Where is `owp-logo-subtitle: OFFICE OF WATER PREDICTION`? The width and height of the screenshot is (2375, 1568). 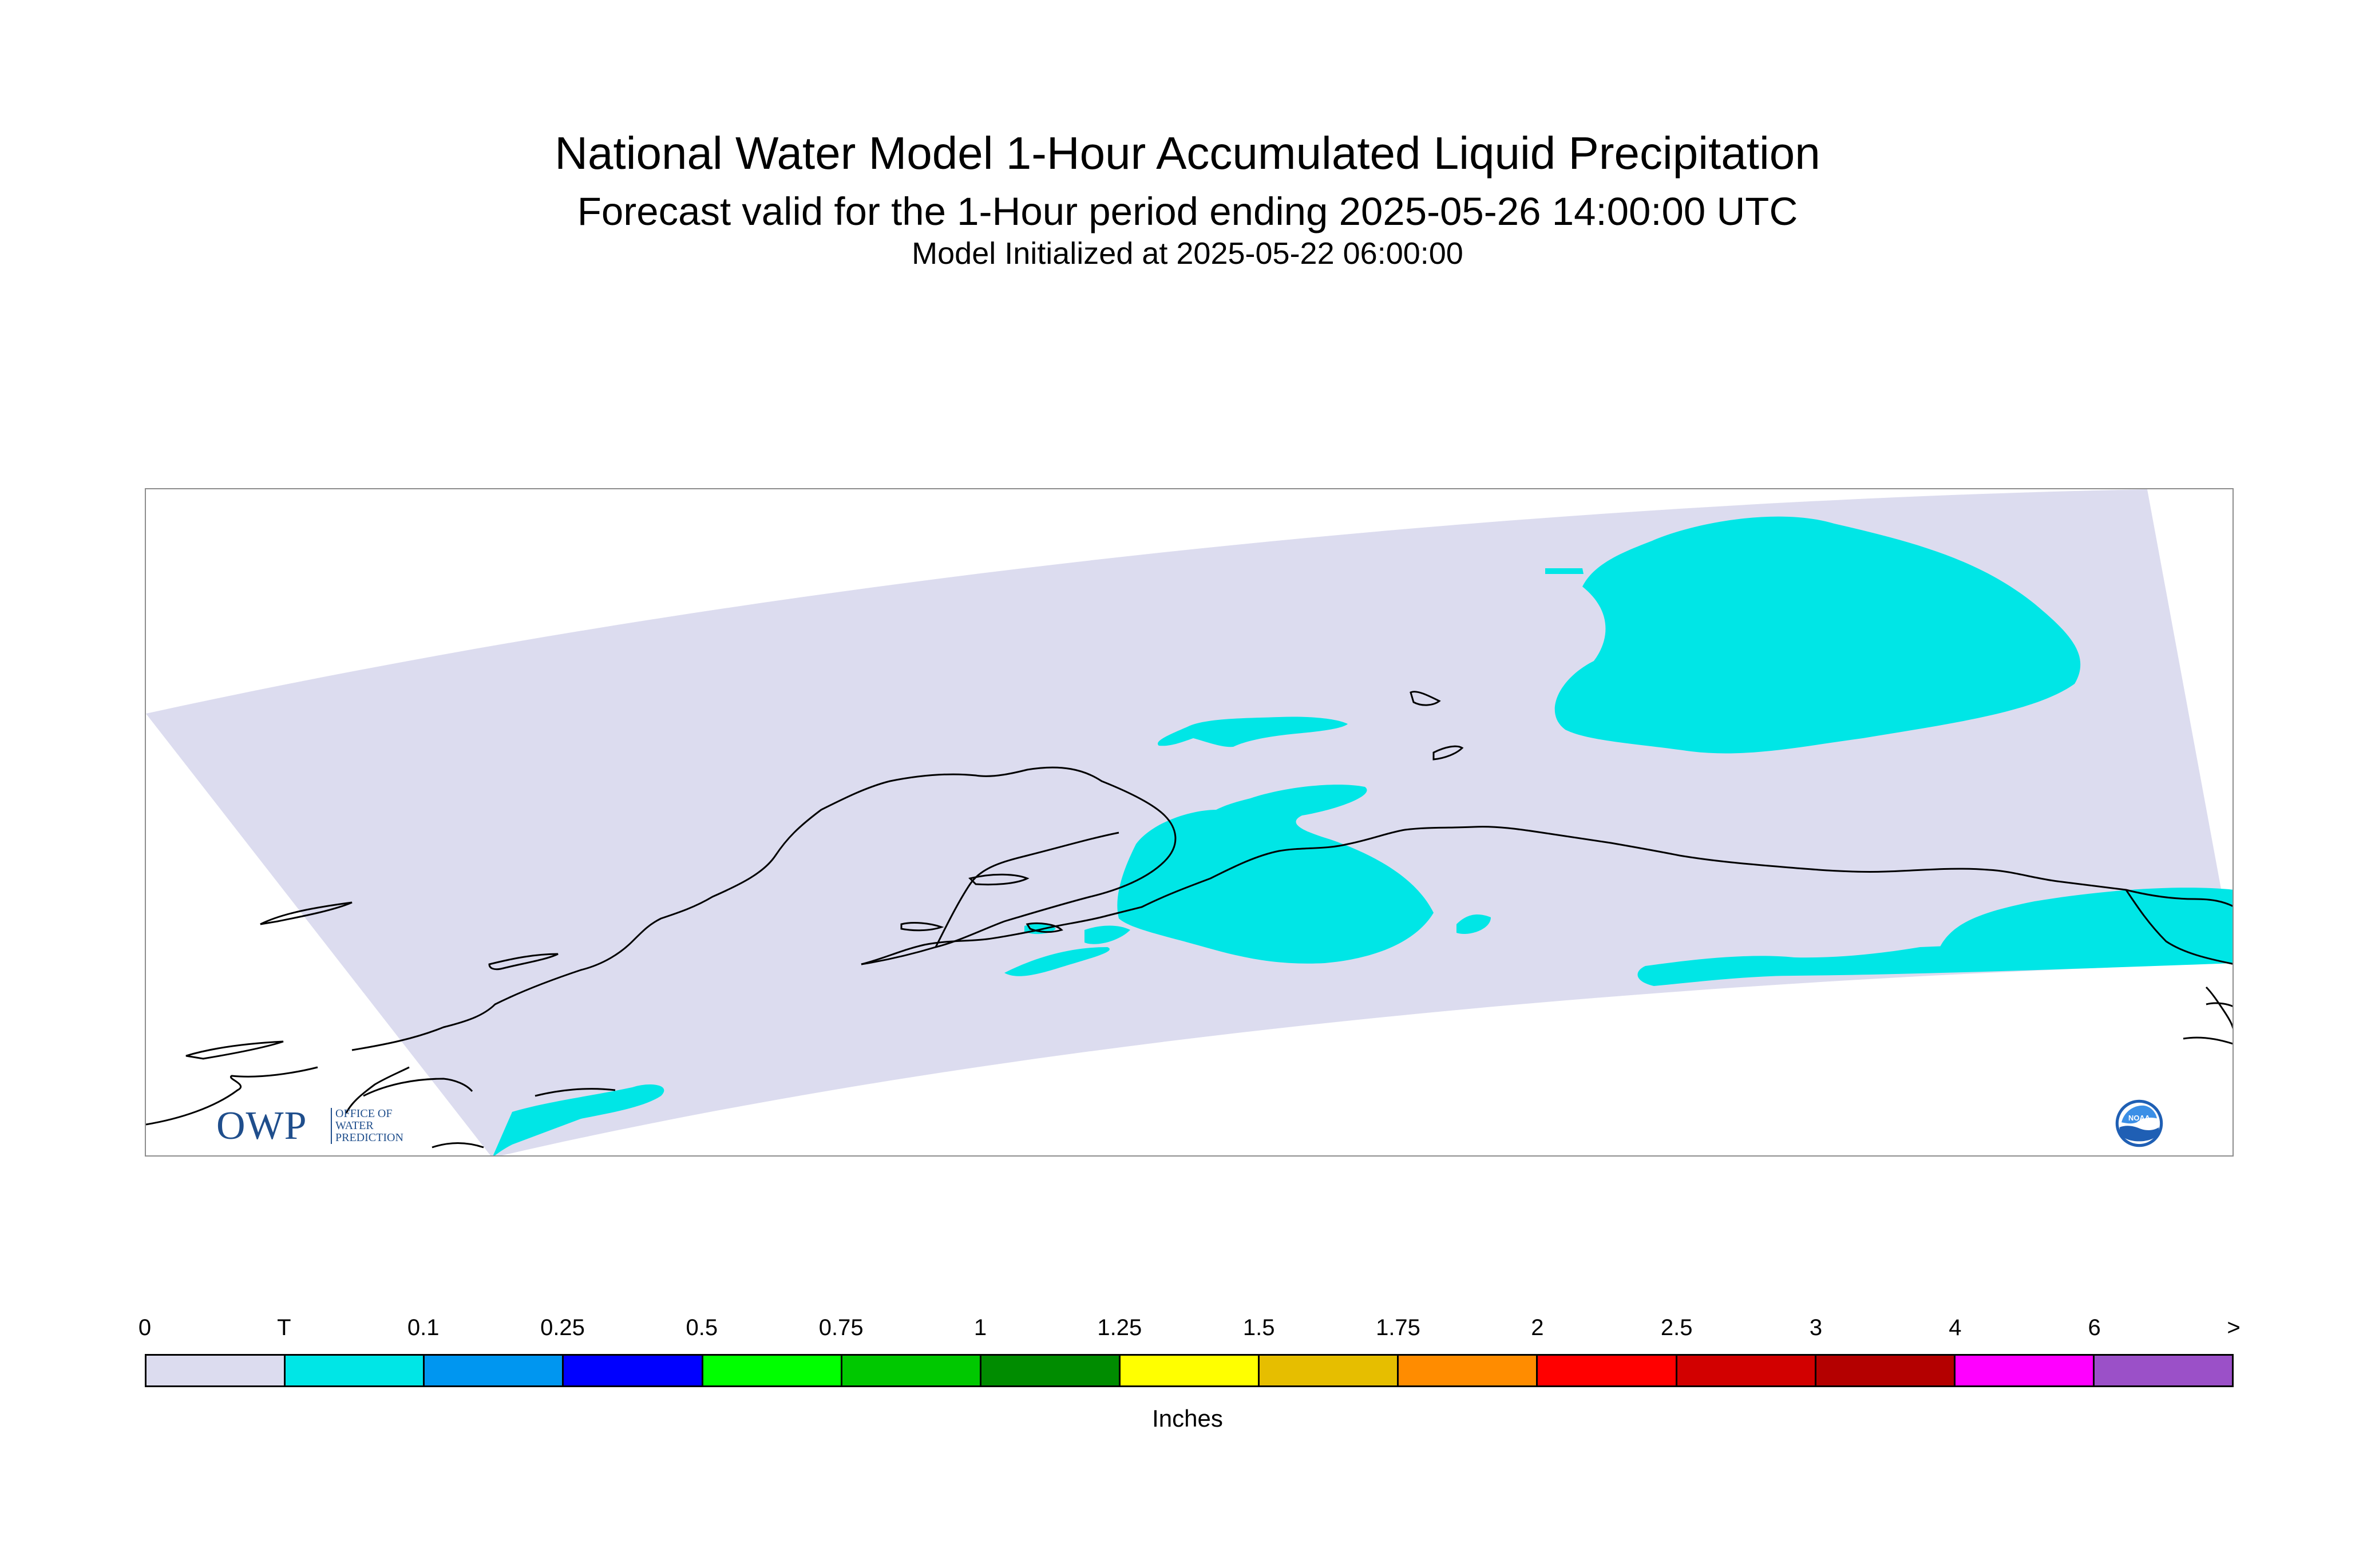 owp-logo-subtitle: OFFICE OF WATER PREDICTION is located at coordinates (367, 1126).